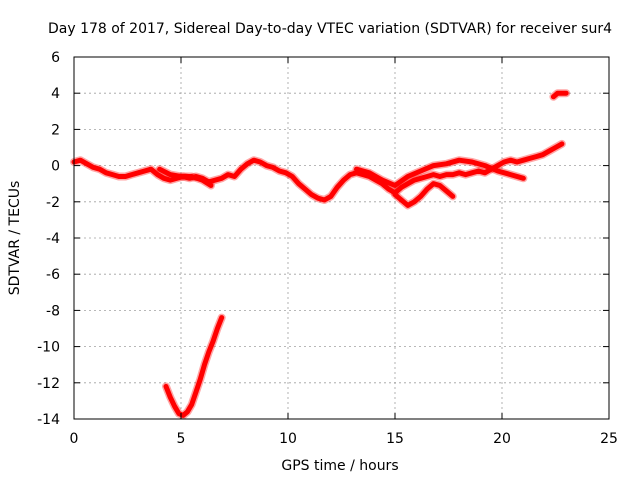  Describe the element at coordinates (339, 466) in the screenshot. I see `x-axis-label: GPS time / hours` at that location.